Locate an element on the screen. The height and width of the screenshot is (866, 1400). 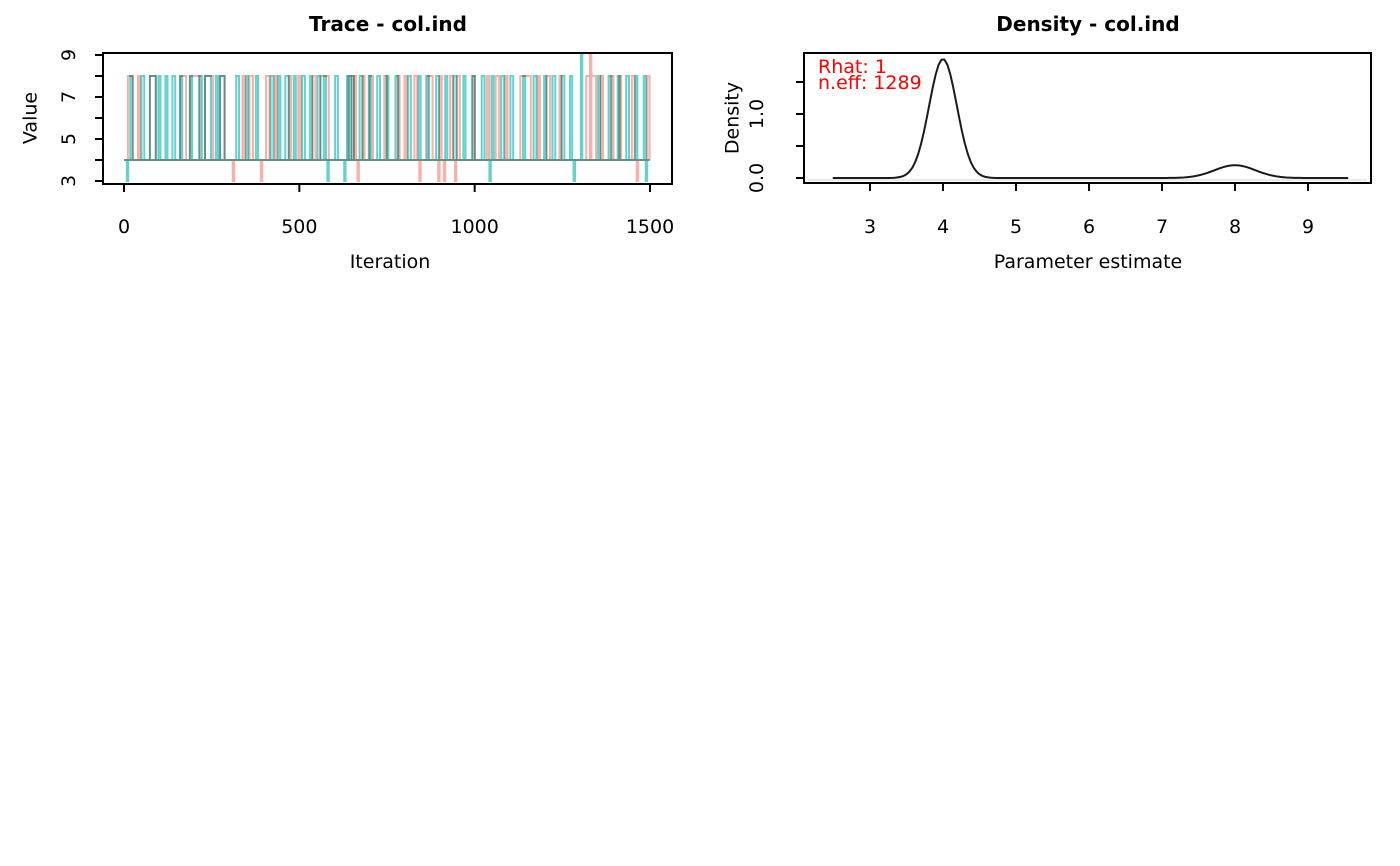
density-plot-box is located at coordinates (1087, 118).